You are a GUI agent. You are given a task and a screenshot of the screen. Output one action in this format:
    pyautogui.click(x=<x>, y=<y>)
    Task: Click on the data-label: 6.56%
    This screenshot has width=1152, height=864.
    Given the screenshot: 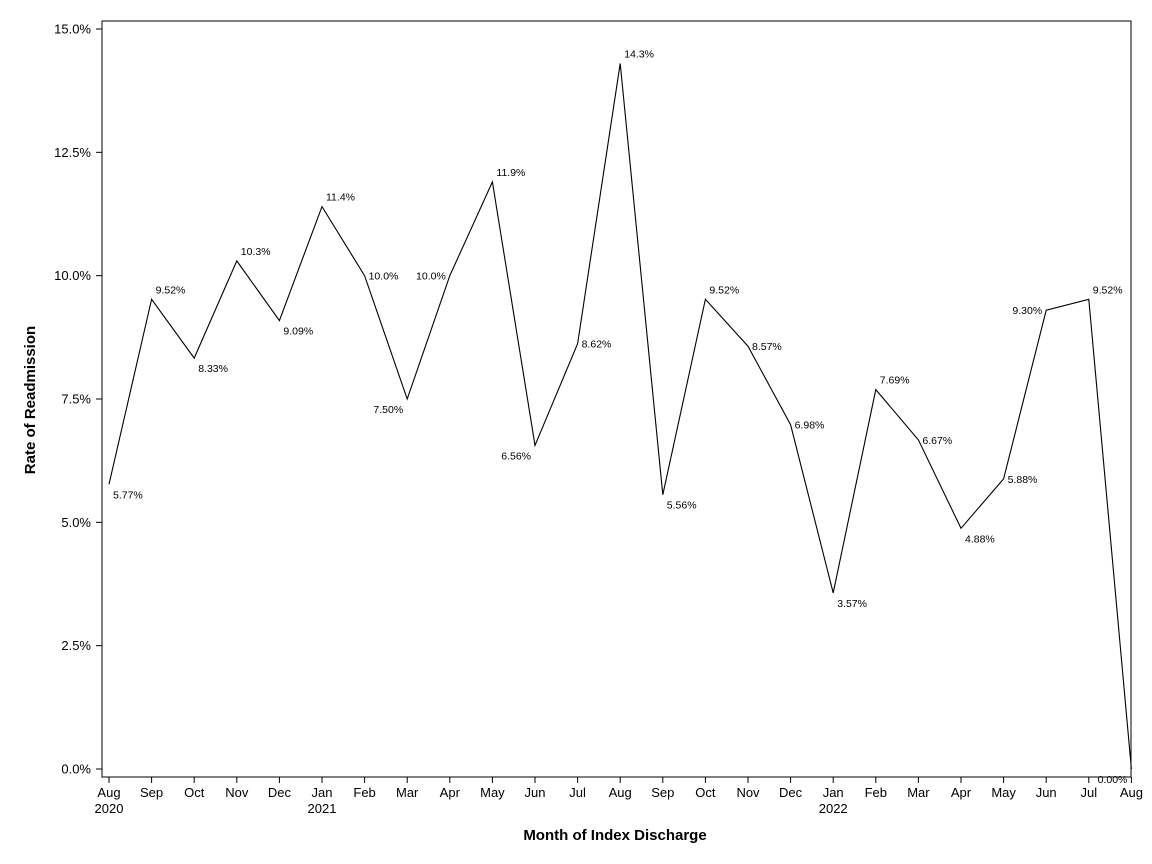 What is the action you would take?
    pyautogui.click(x=516, y=456)
    